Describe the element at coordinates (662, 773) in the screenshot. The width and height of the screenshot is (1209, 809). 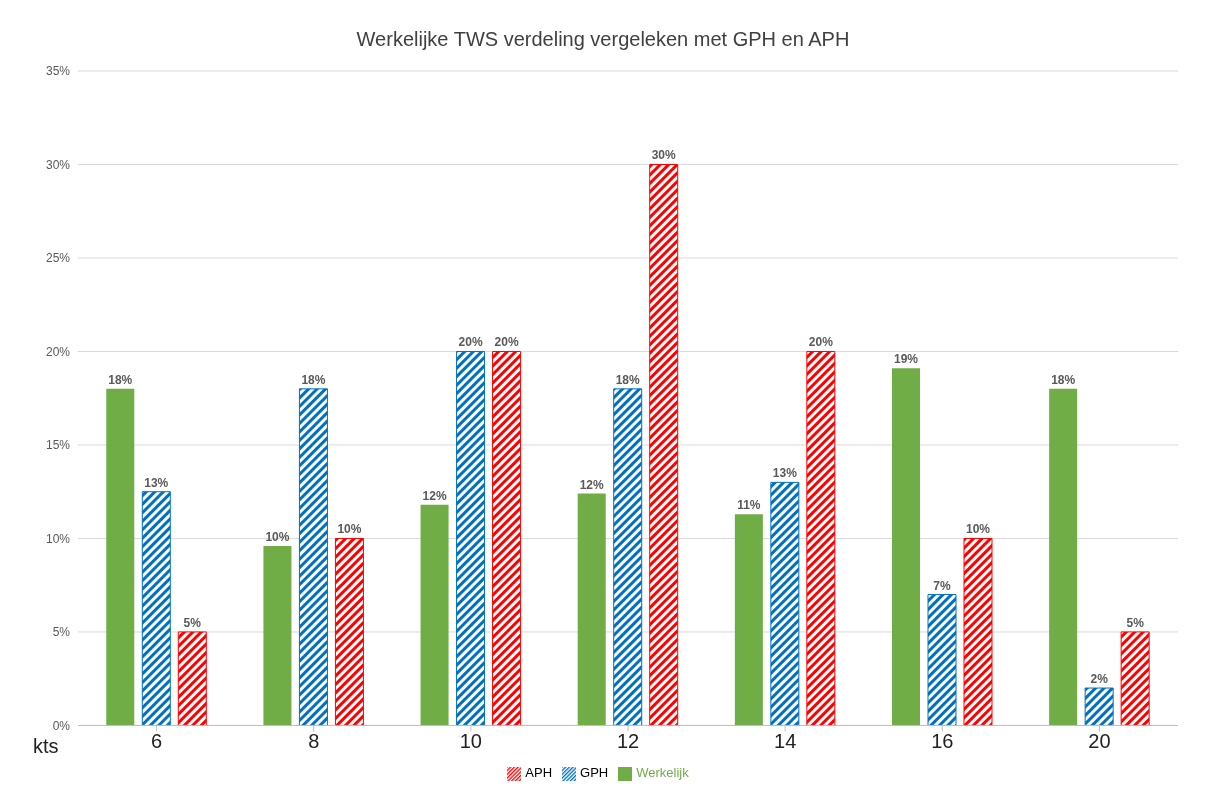
I see `legend-label: Werkelijk` at that location.